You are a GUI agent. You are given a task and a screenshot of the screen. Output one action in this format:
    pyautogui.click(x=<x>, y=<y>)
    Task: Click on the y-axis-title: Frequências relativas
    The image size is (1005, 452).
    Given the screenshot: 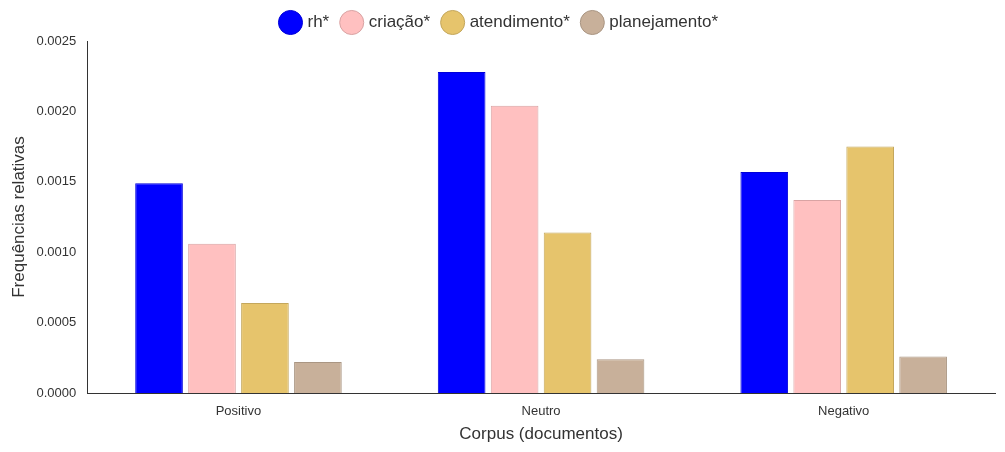 What is the action you would take?
    pyautogui.click(x=18, y=217)
    